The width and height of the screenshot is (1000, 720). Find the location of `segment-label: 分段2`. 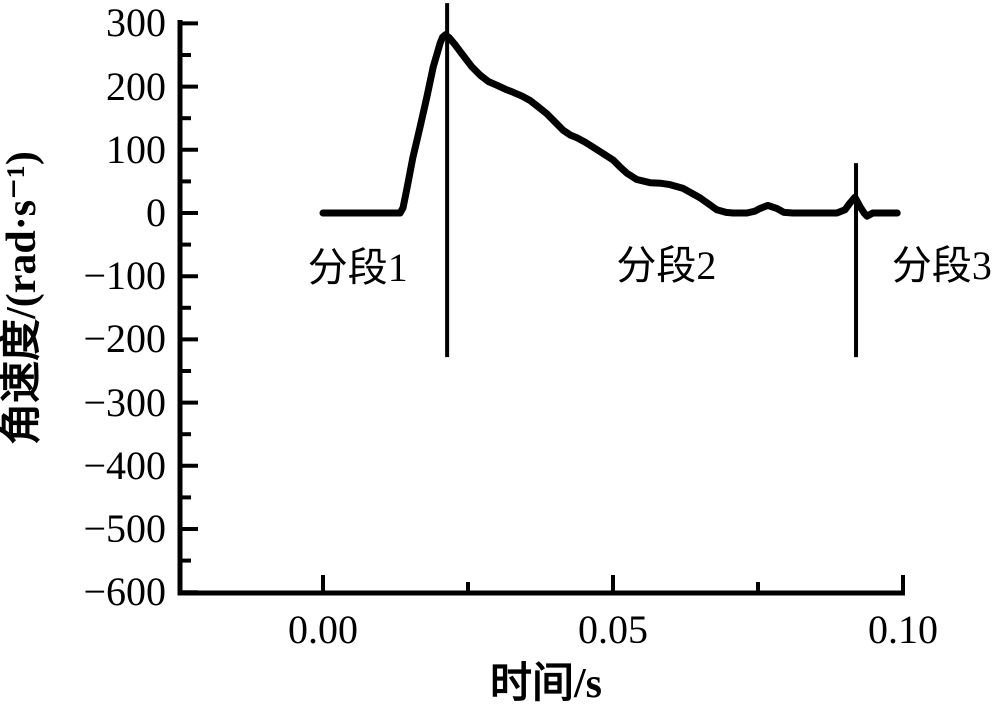

segment-label: 分段2 is located at coordinates (666, 266).